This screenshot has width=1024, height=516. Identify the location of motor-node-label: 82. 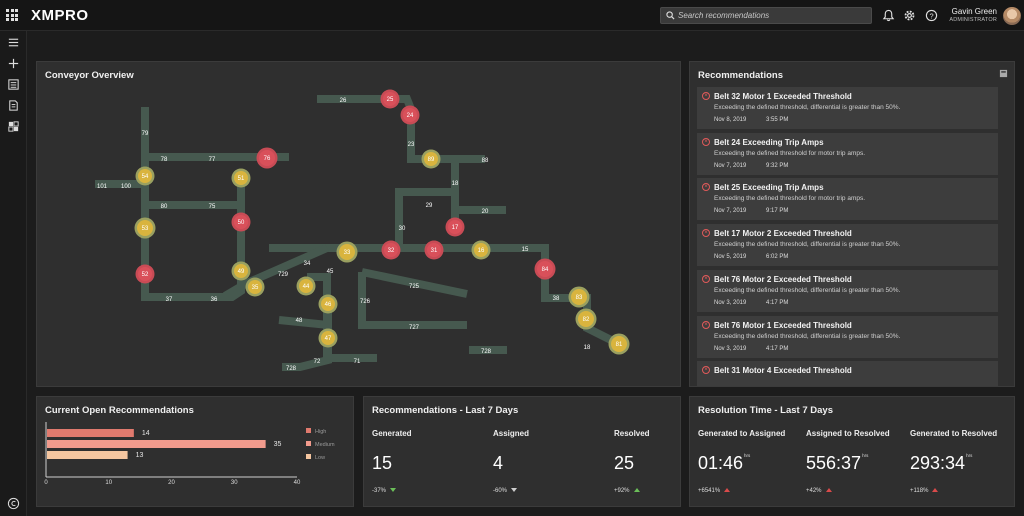
(586, 320).